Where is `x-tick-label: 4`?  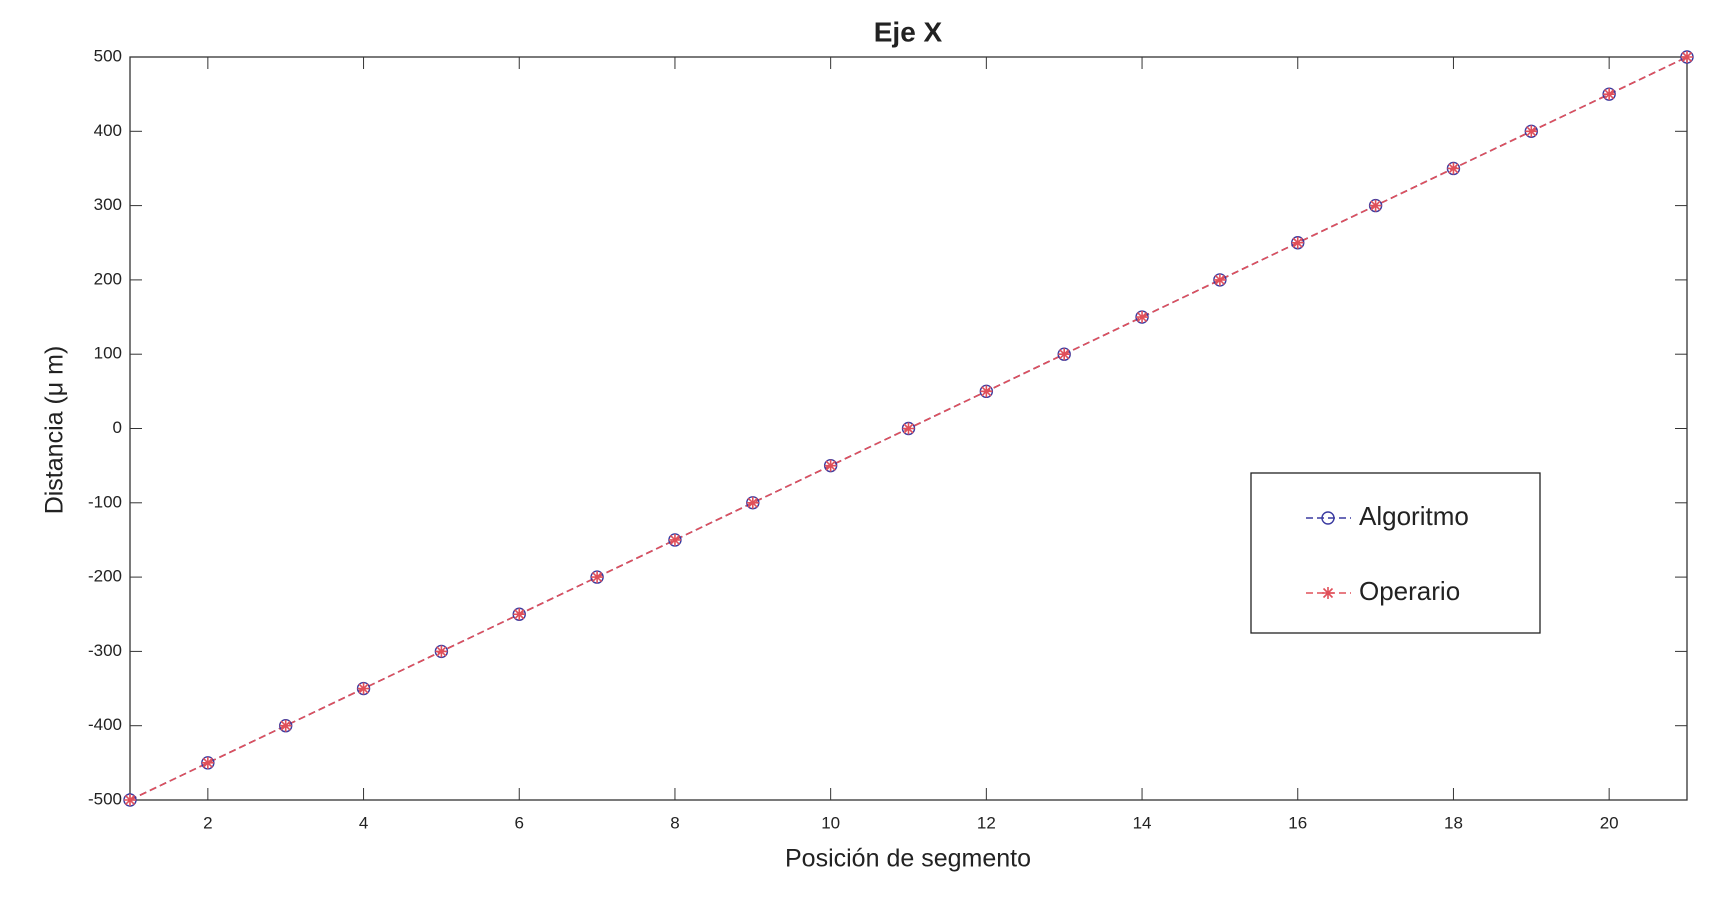
x-tick-label: 4 is located at coordinates (363, 822).